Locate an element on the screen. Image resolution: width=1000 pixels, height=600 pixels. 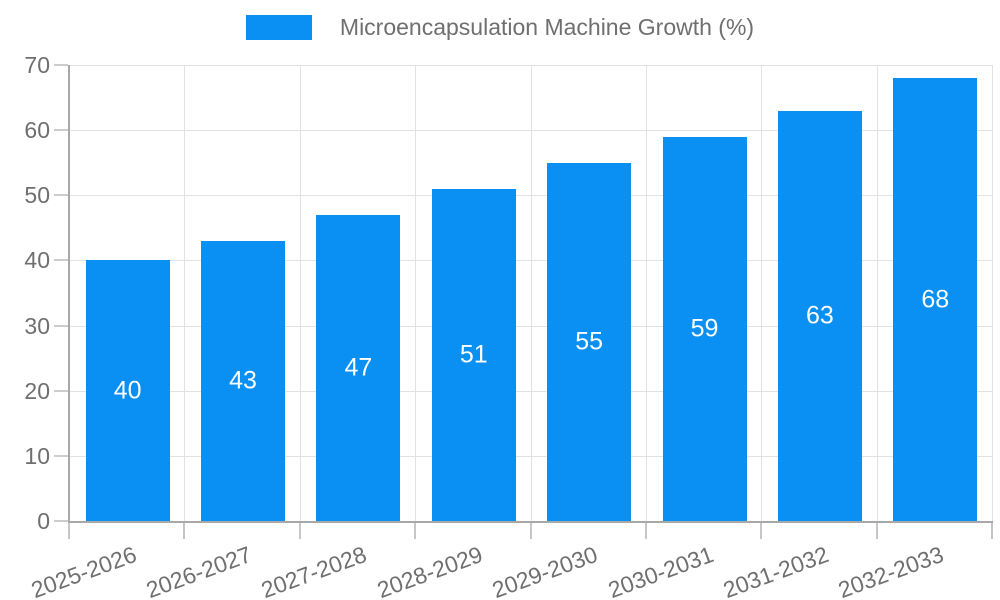
bar-value-label: 55 is located at coordinates (589, 341).